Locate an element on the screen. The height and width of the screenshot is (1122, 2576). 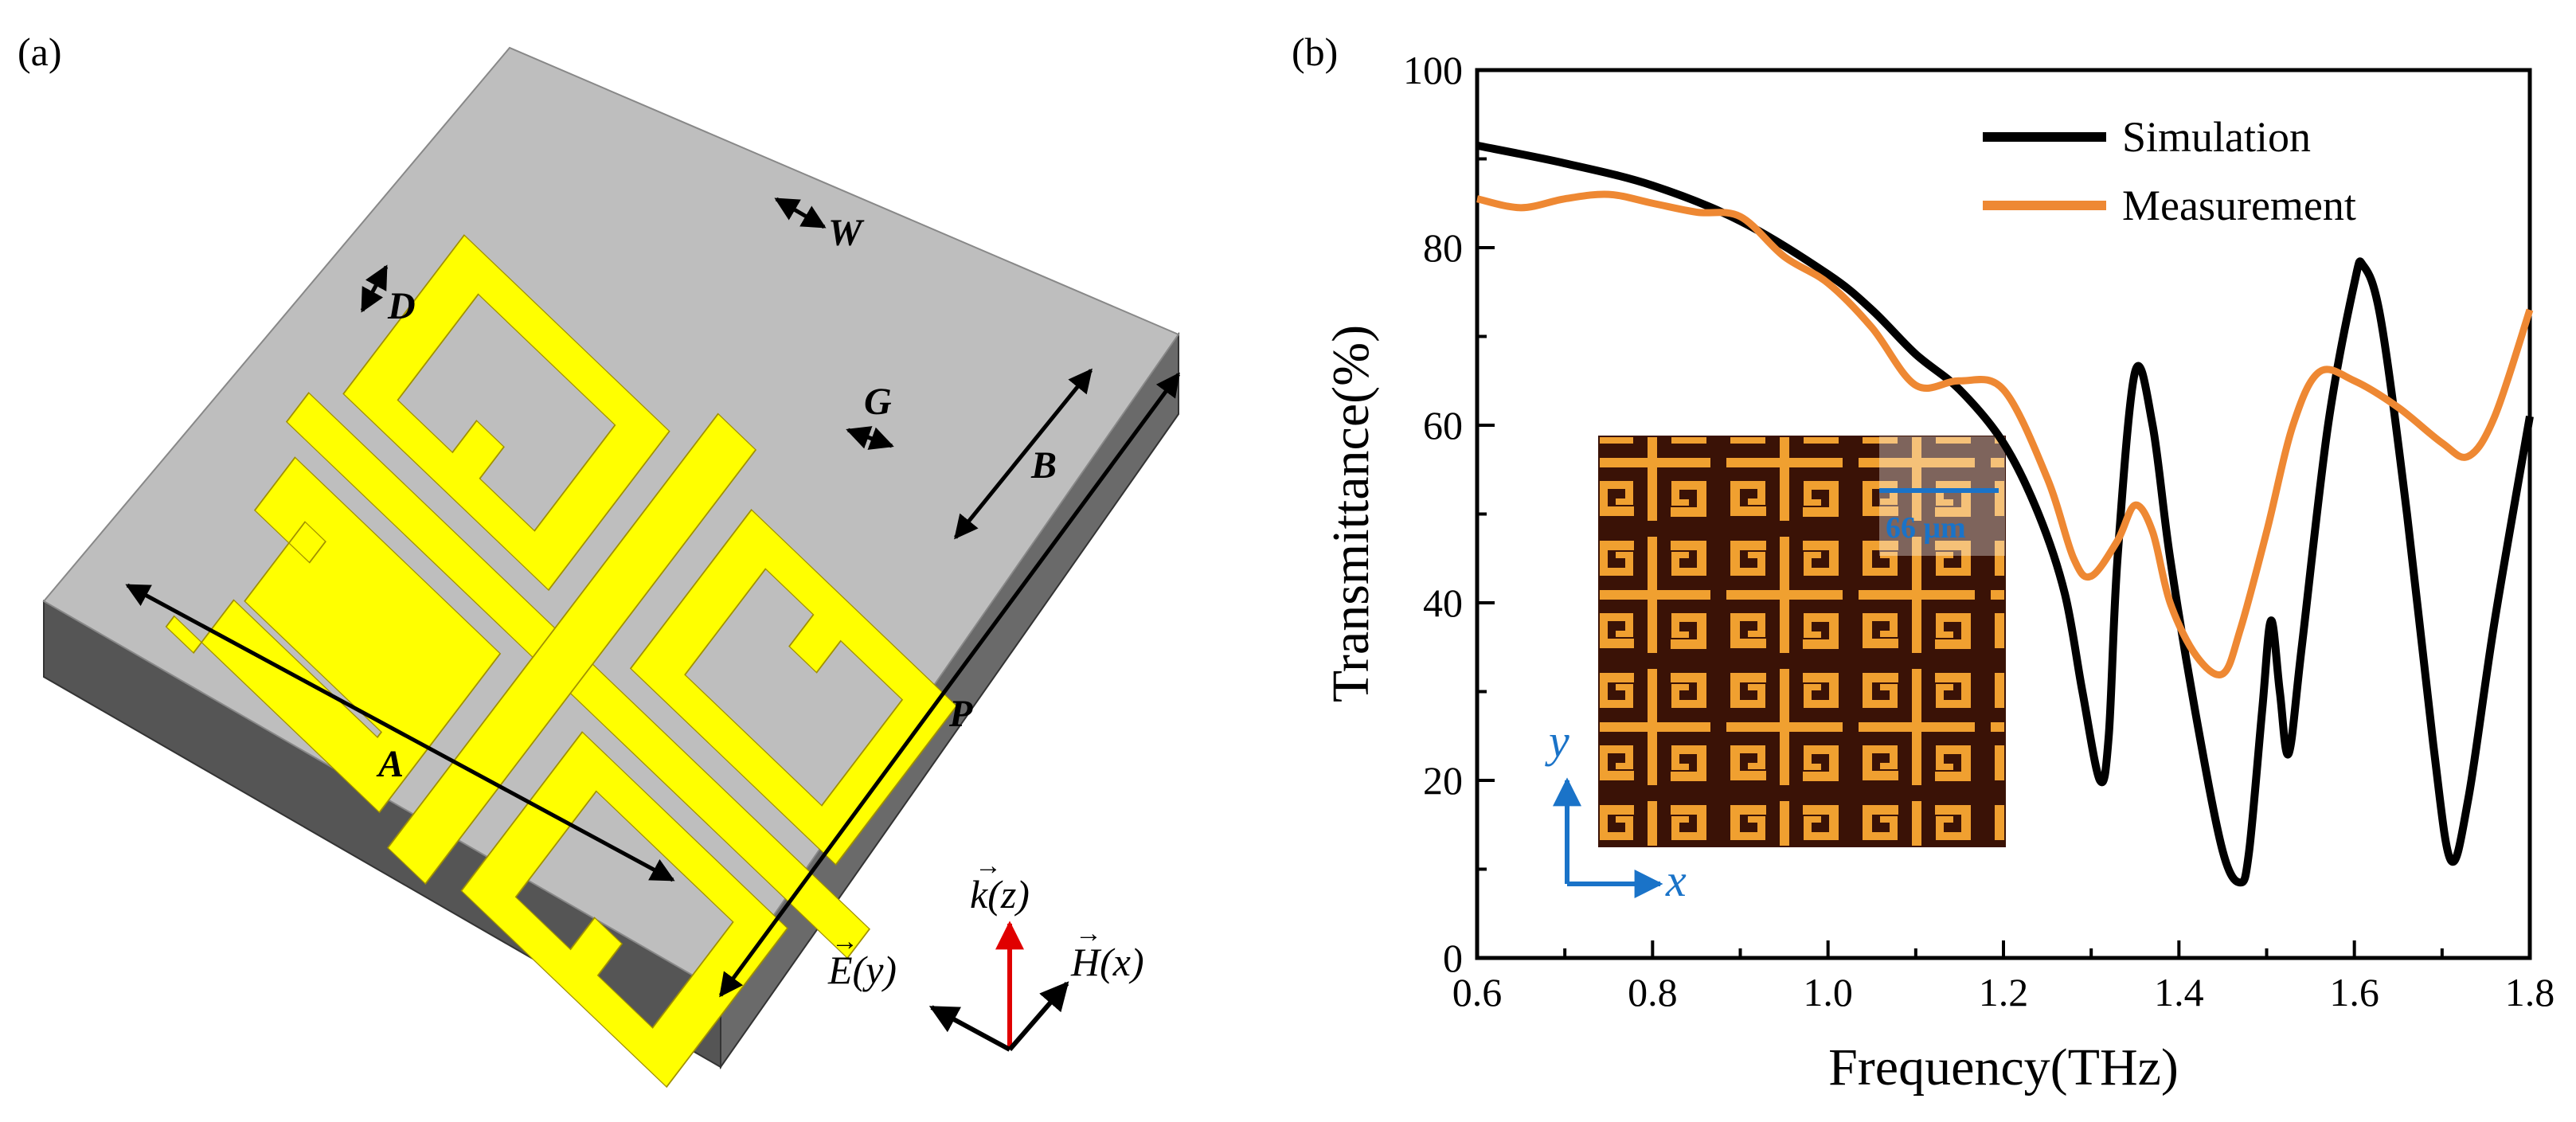
inset-photo is located at coordinates (1802, 641).